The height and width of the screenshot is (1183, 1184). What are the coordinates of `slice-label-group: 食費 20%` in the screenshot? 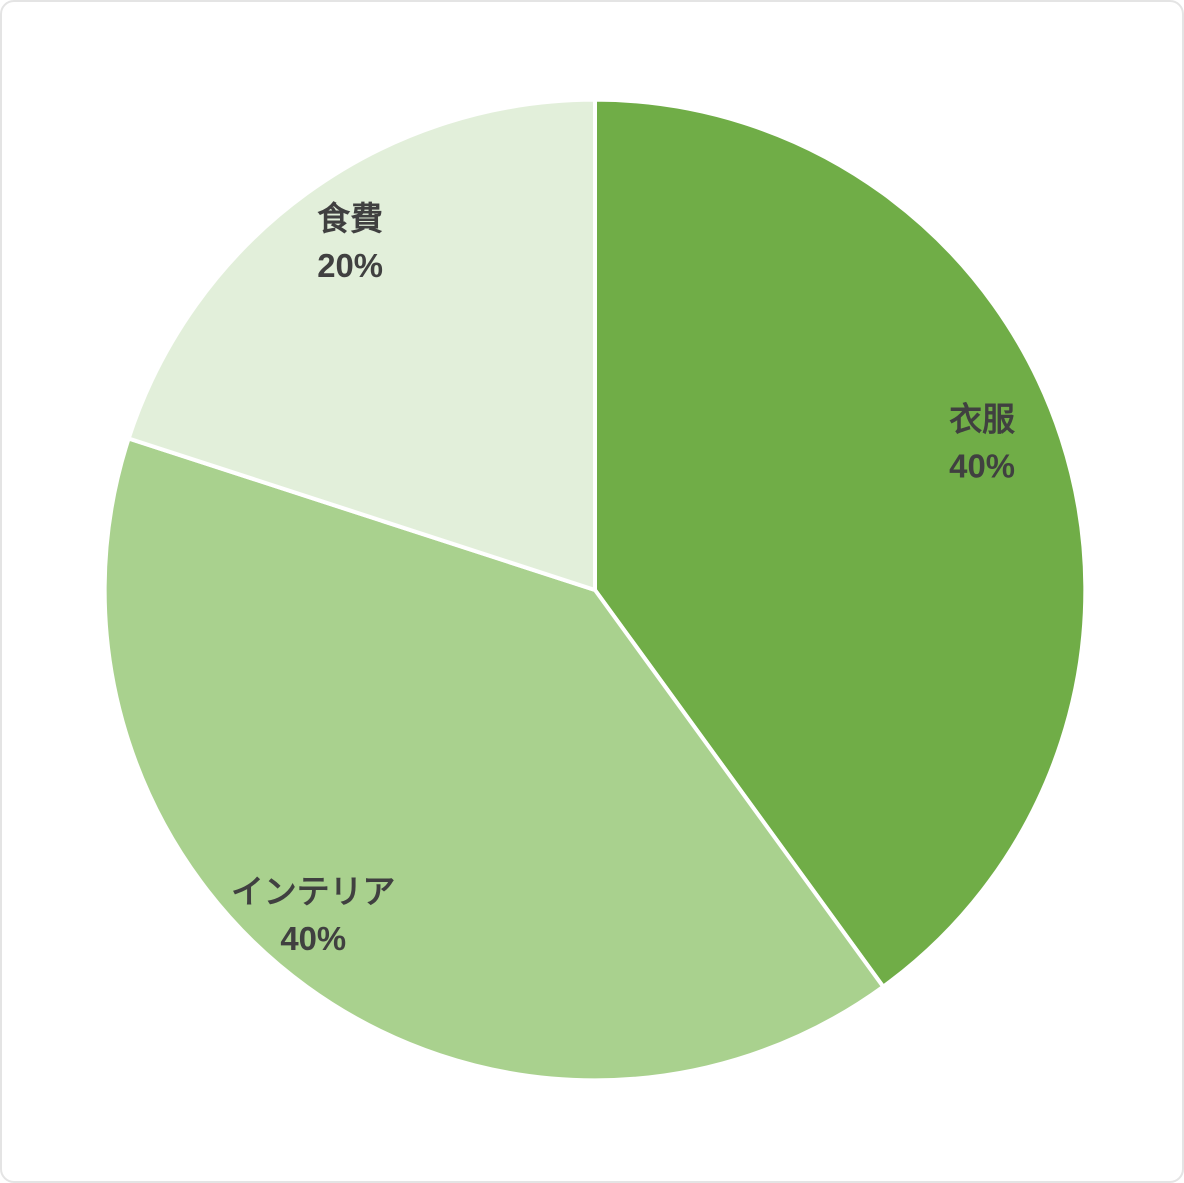 It's located at (350, 242).